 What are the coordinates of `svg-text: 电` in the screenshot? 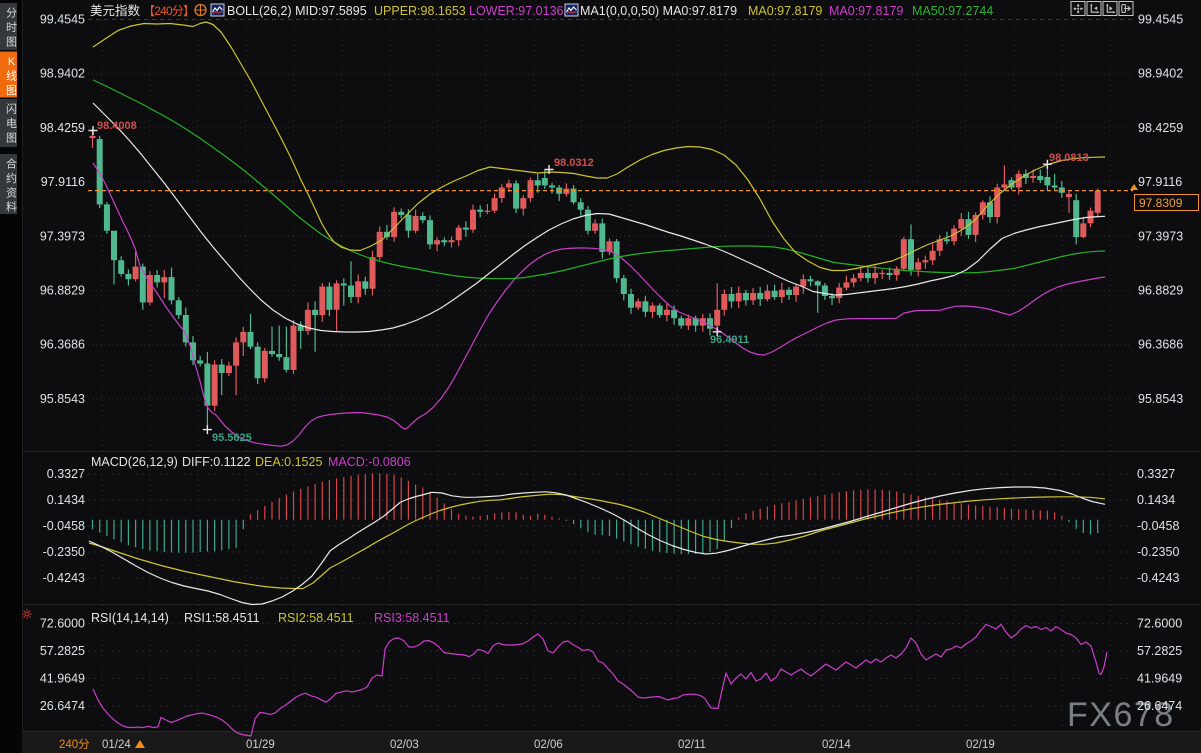 It's located at (11, 123).